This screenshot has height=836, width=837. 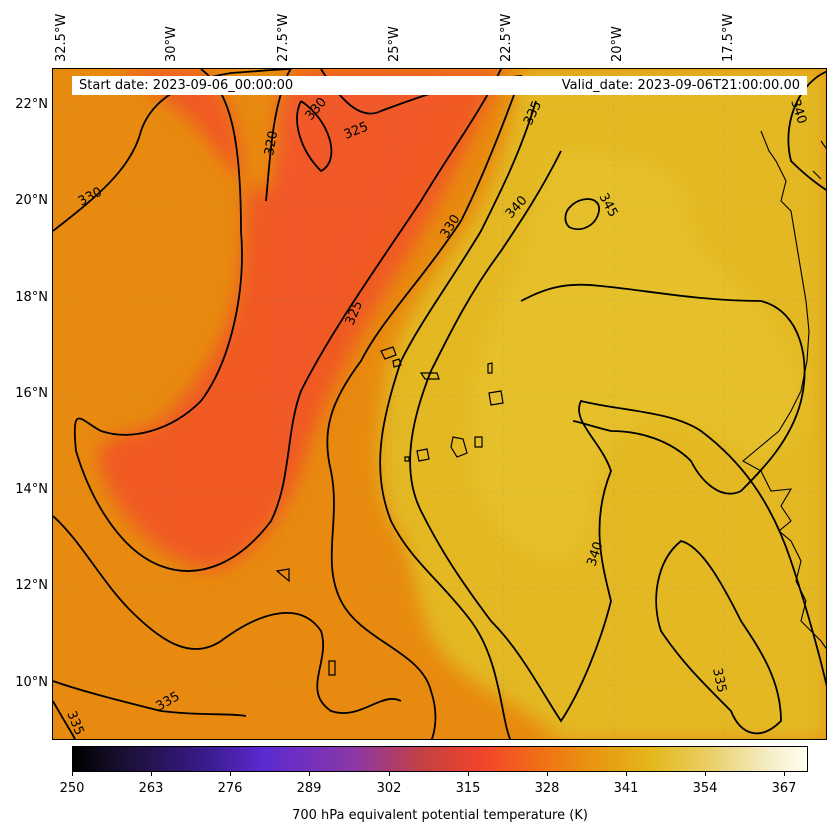 I want to click on colorbar-tick-367: 367, so click(x=784, y=788).